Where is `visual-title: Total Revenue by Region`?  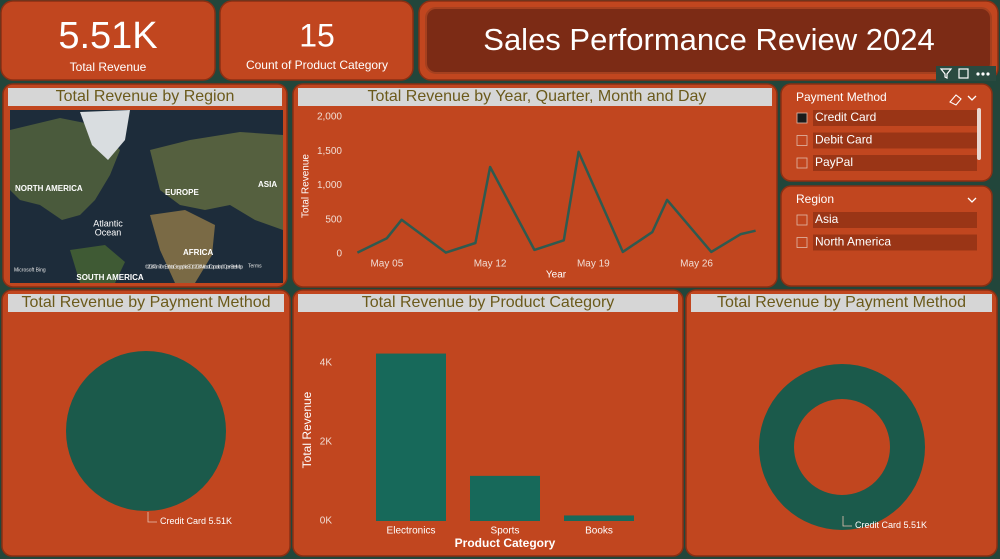
visual-title: Total Revenue by Region is located at coordinates (145, 96).